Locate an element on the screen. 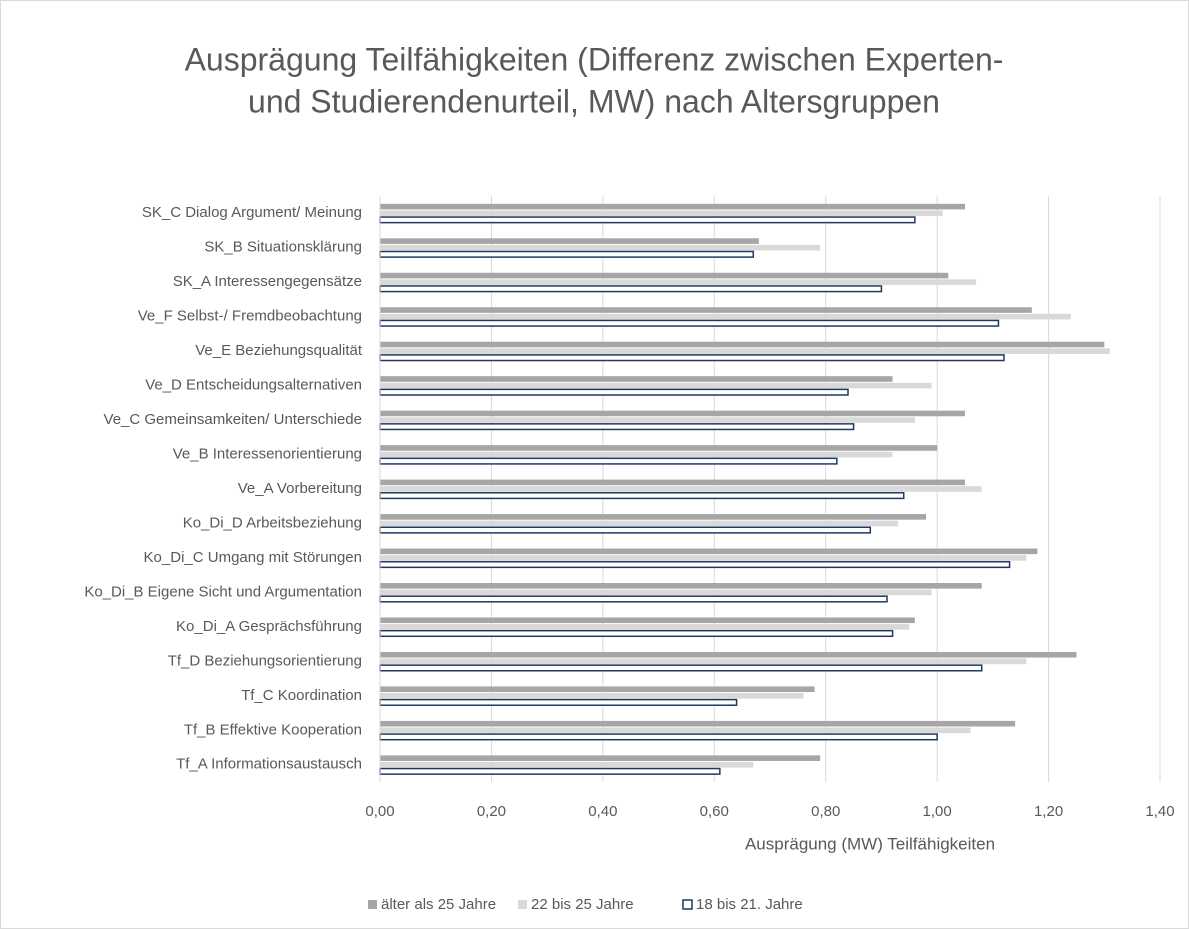 The height and width of the screenshot is (929, 1189). y-tick-label: Ve_D Entscheidungsalternativen is located at coordinates (253, 385).